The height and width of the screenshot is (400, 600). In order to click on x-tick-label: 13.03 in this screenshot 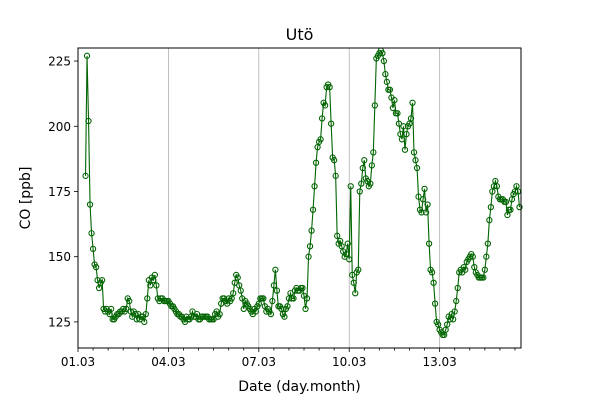, I will do `click(439, 362)`.